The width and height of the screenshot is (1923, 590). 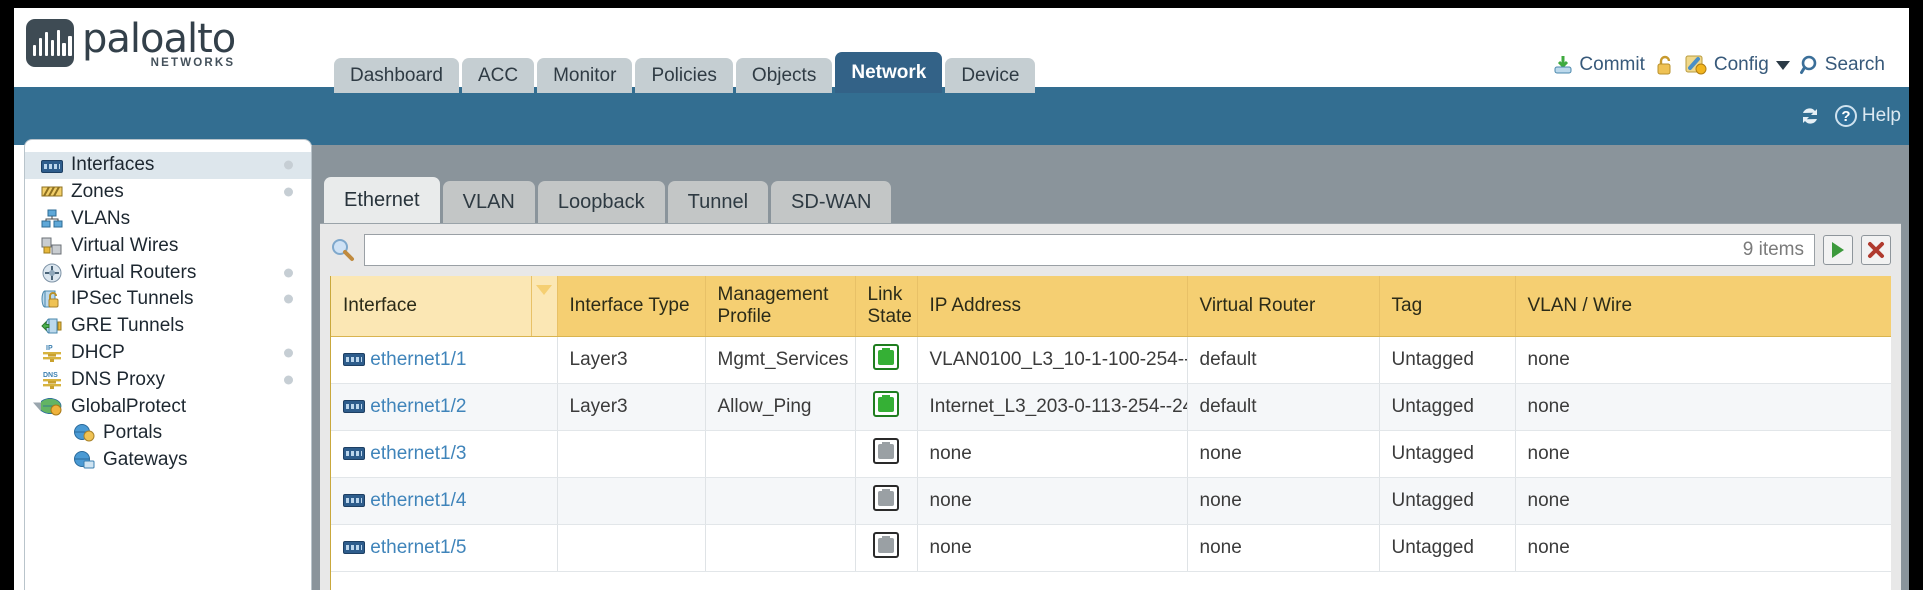 I want to click on sidebar-item-virtual-routers: Virtual Routers, so click(x=168, y=272).